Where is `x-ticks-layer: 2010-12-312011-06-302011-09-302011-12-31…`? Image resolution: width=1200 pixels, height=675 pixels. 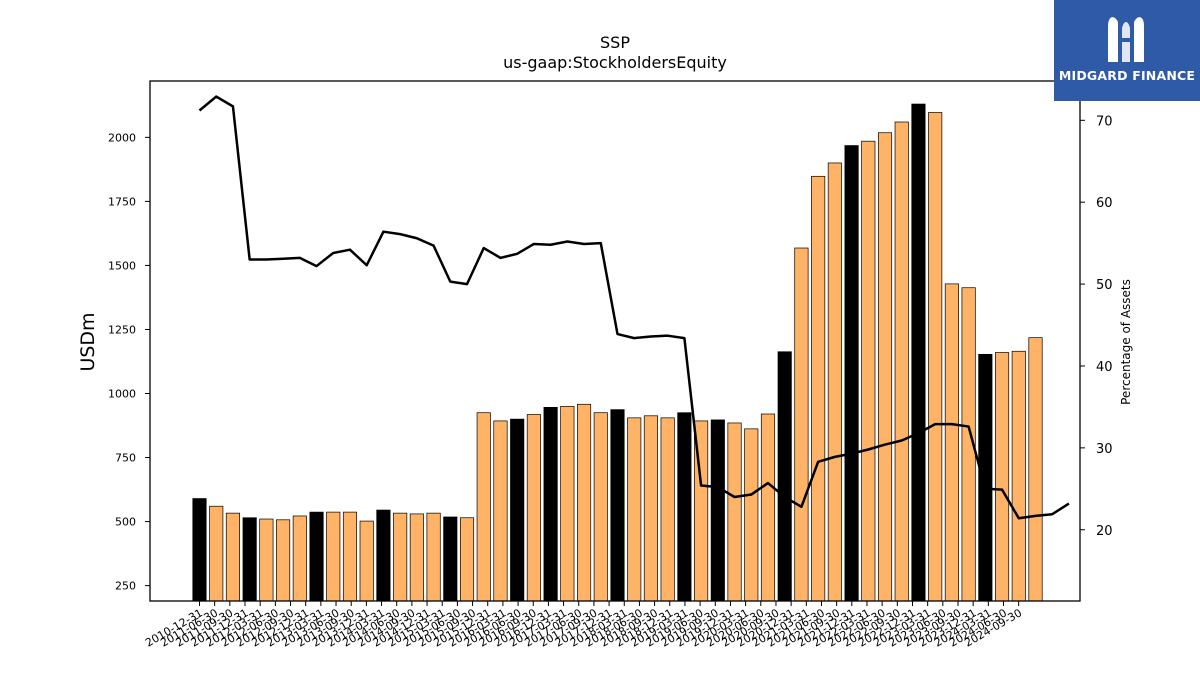 x-ticks-layer: 2010-12-312011-06-302011-09-302011-12-31… is located at coordinates (583, 625).